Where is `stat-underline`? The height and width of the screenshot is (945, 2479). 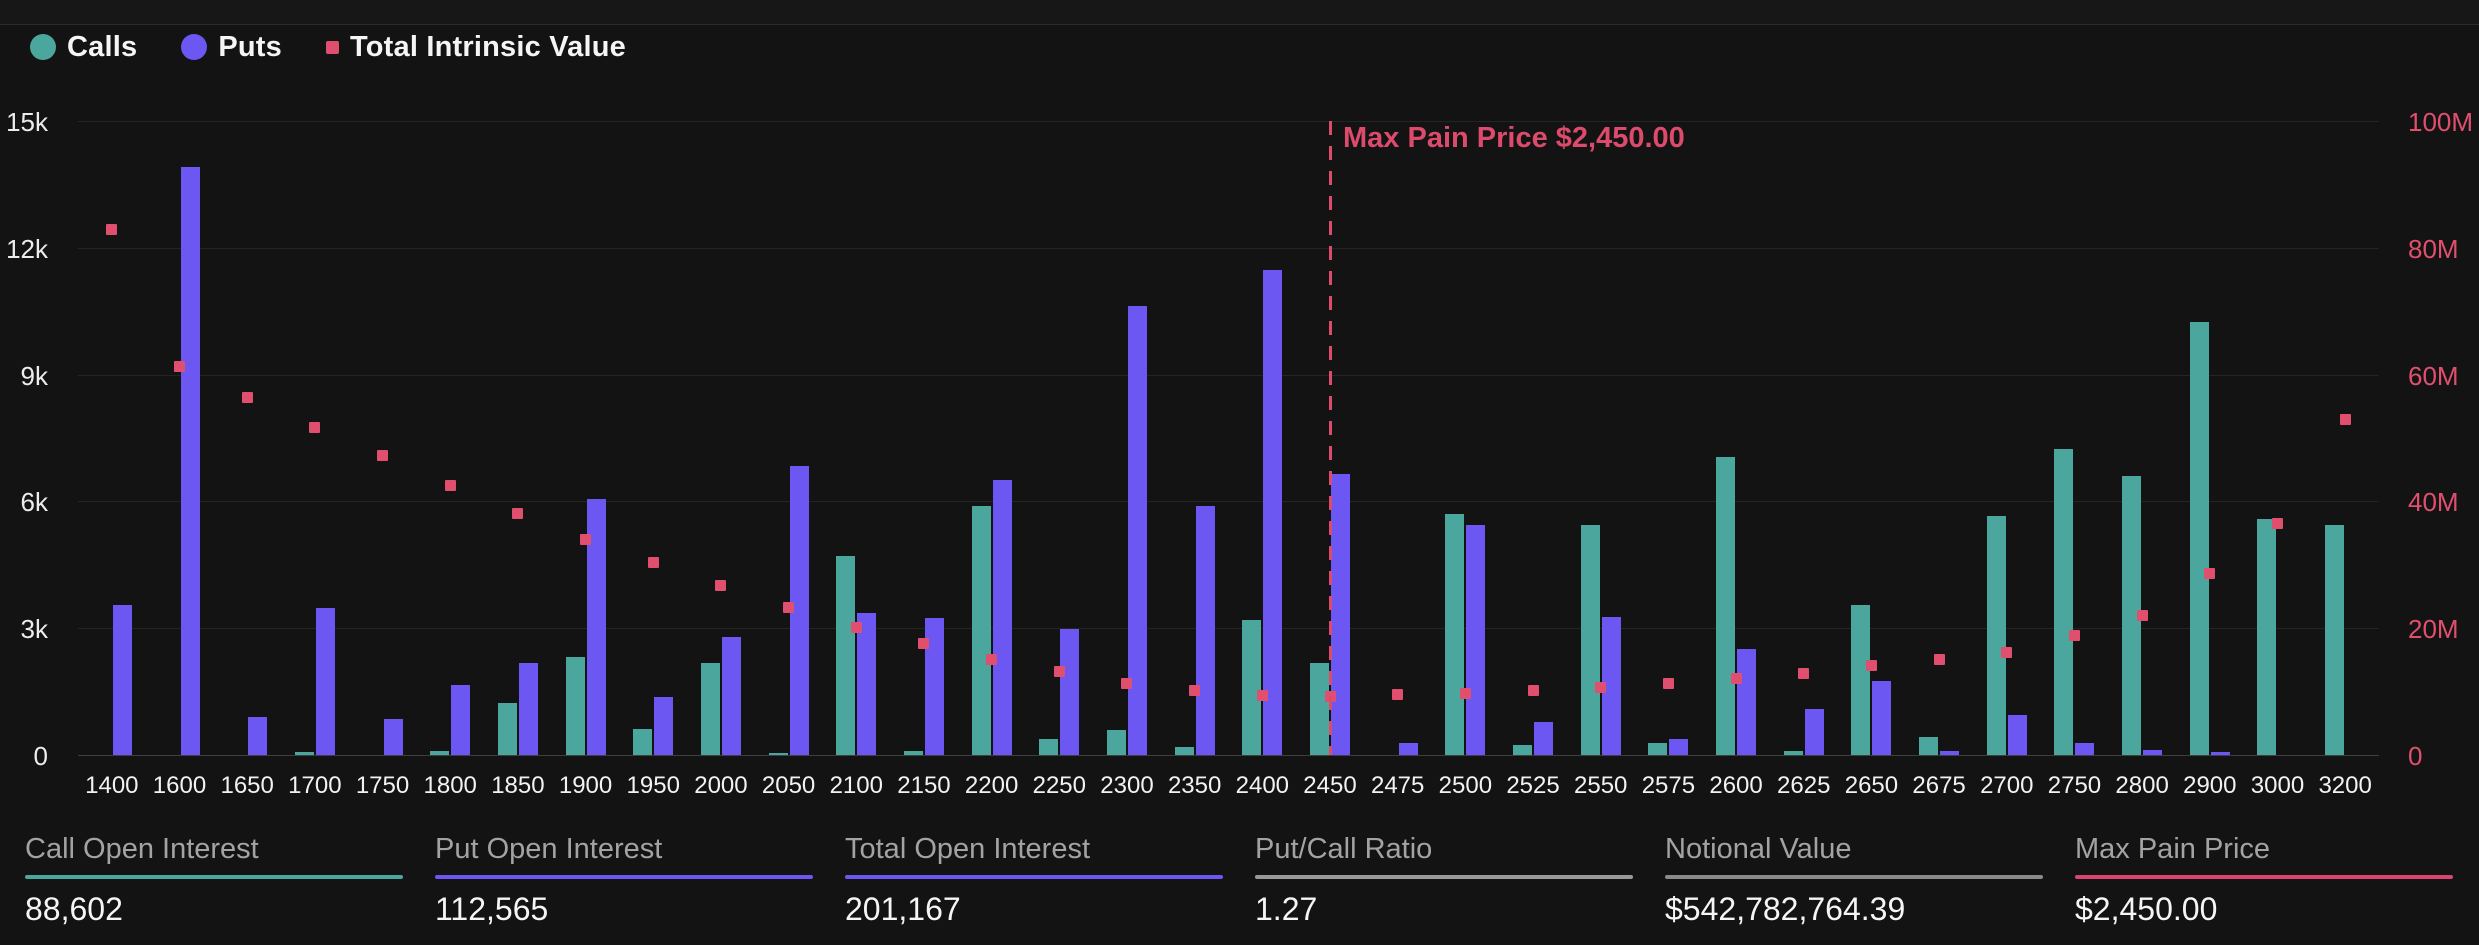
stat-underline is located at coordinates (1034, 877).